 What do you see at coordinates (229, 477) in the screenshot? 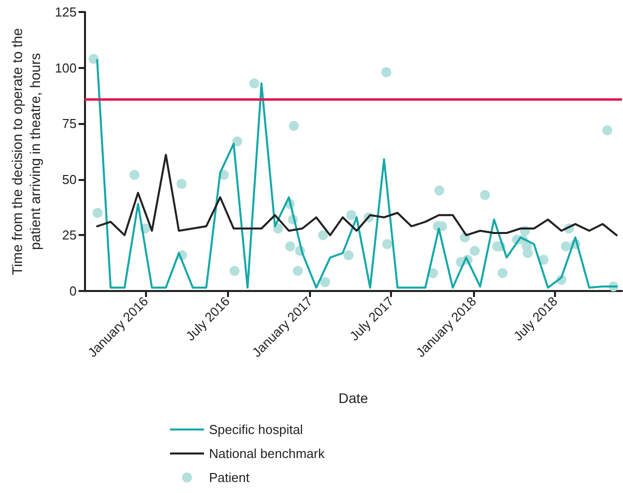
I see `legend-label: Patient` at bounding box center [229, 477].